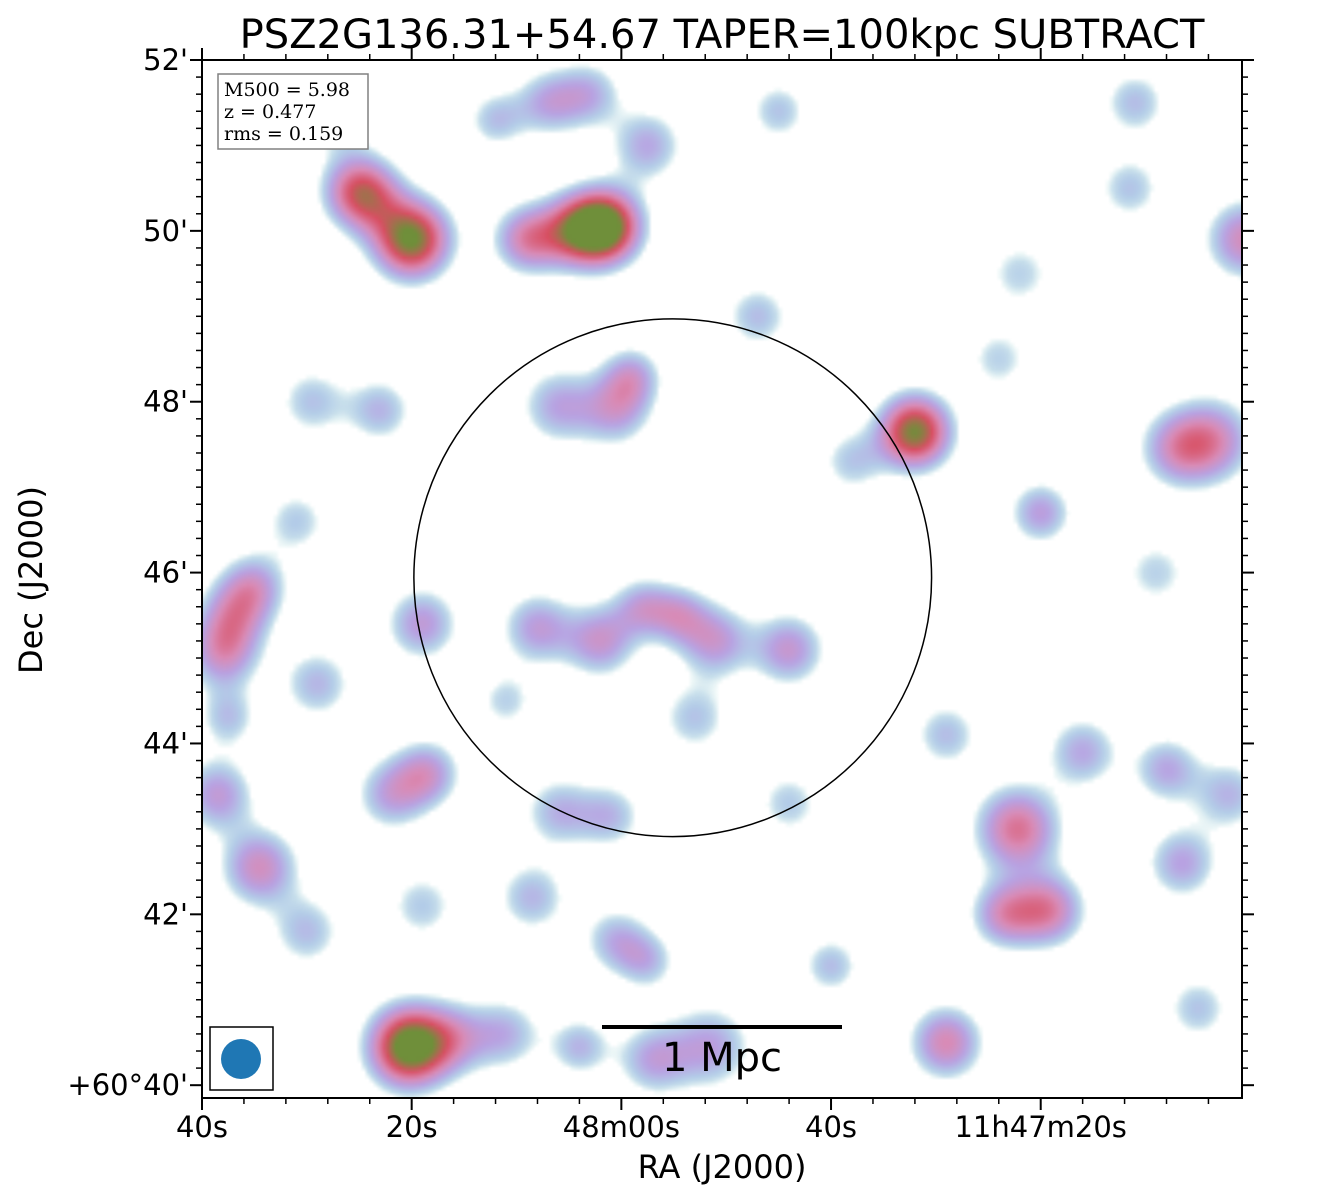 The width and height of the screenshot is (1321, 1200). I want to click on chart-title: PSZ2G136.31+54.67 TAPER=100kpc SUBTRACT, so click(722, 35).